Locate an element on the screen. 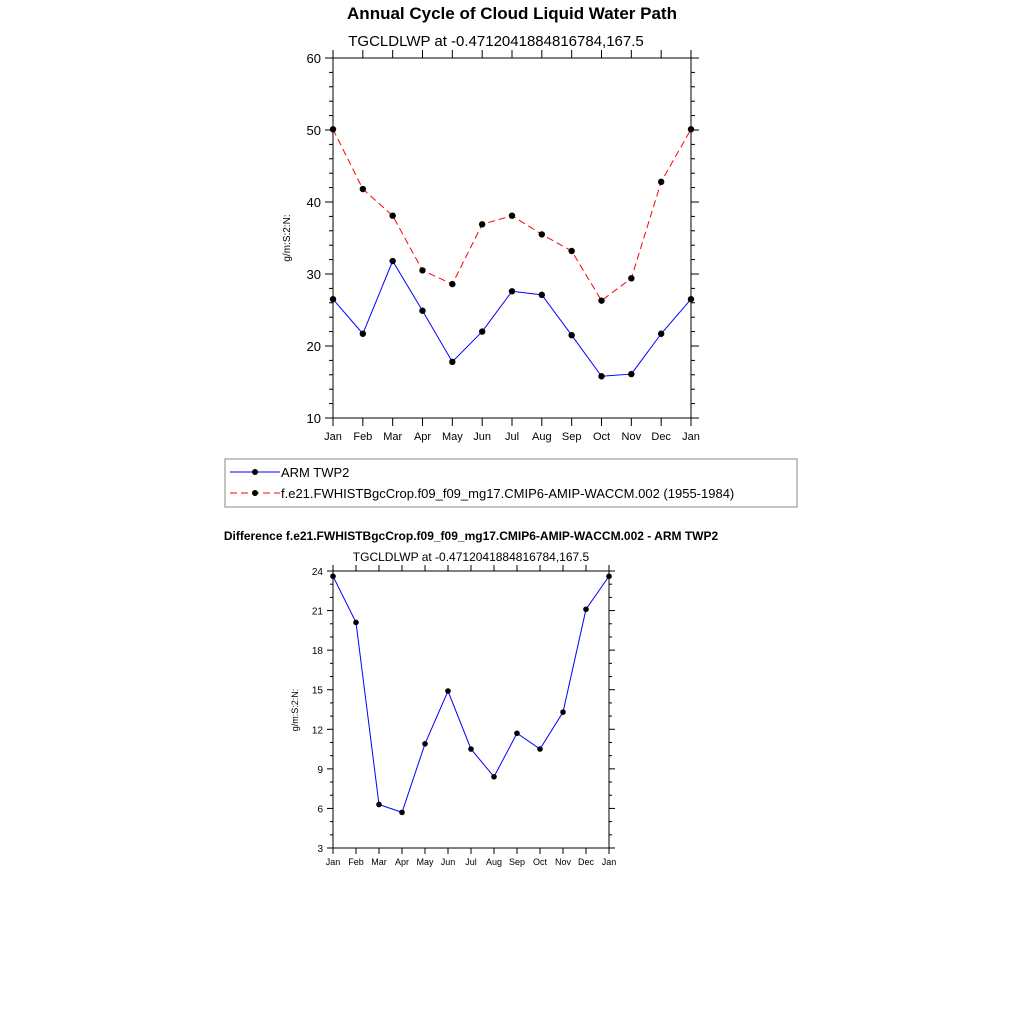  legend-label-arm: ARM TWP2 is located at coordinates (315, 472).